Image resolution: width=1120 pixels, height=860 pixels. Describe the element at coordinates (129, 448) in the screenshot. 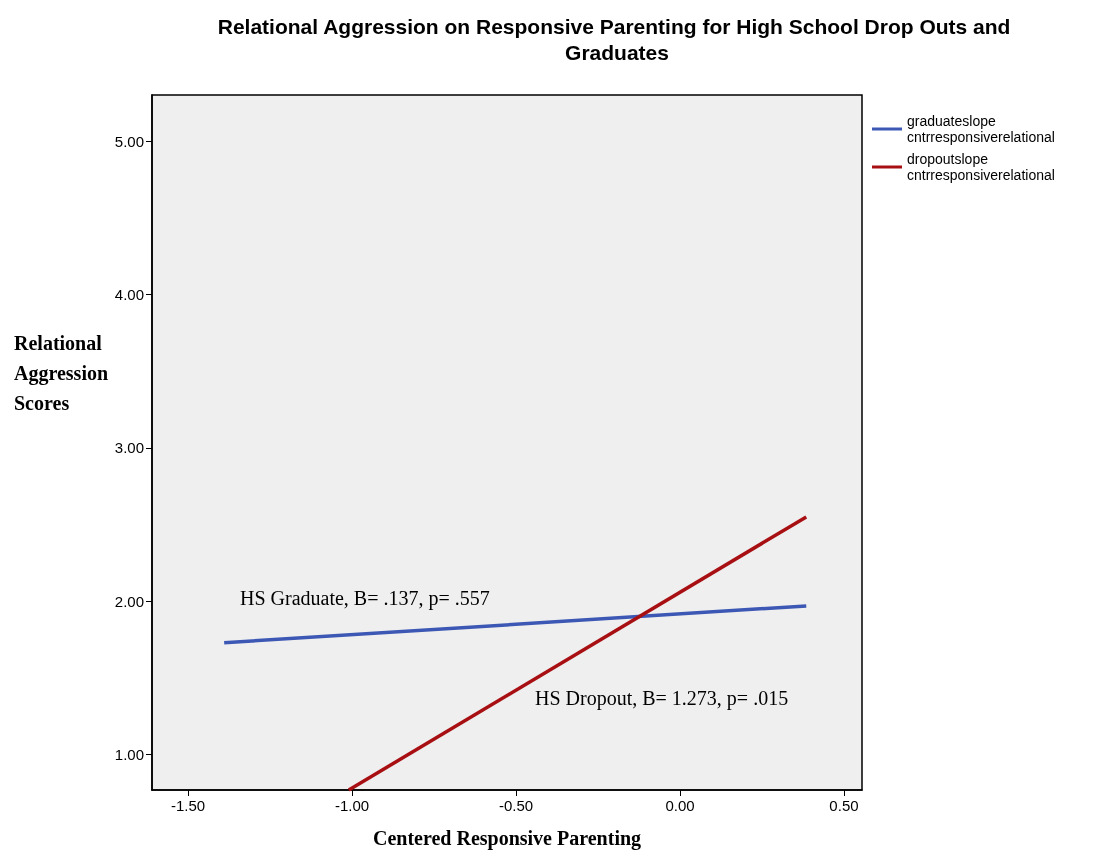

I see `y-tick-label: 3.00` at that location.